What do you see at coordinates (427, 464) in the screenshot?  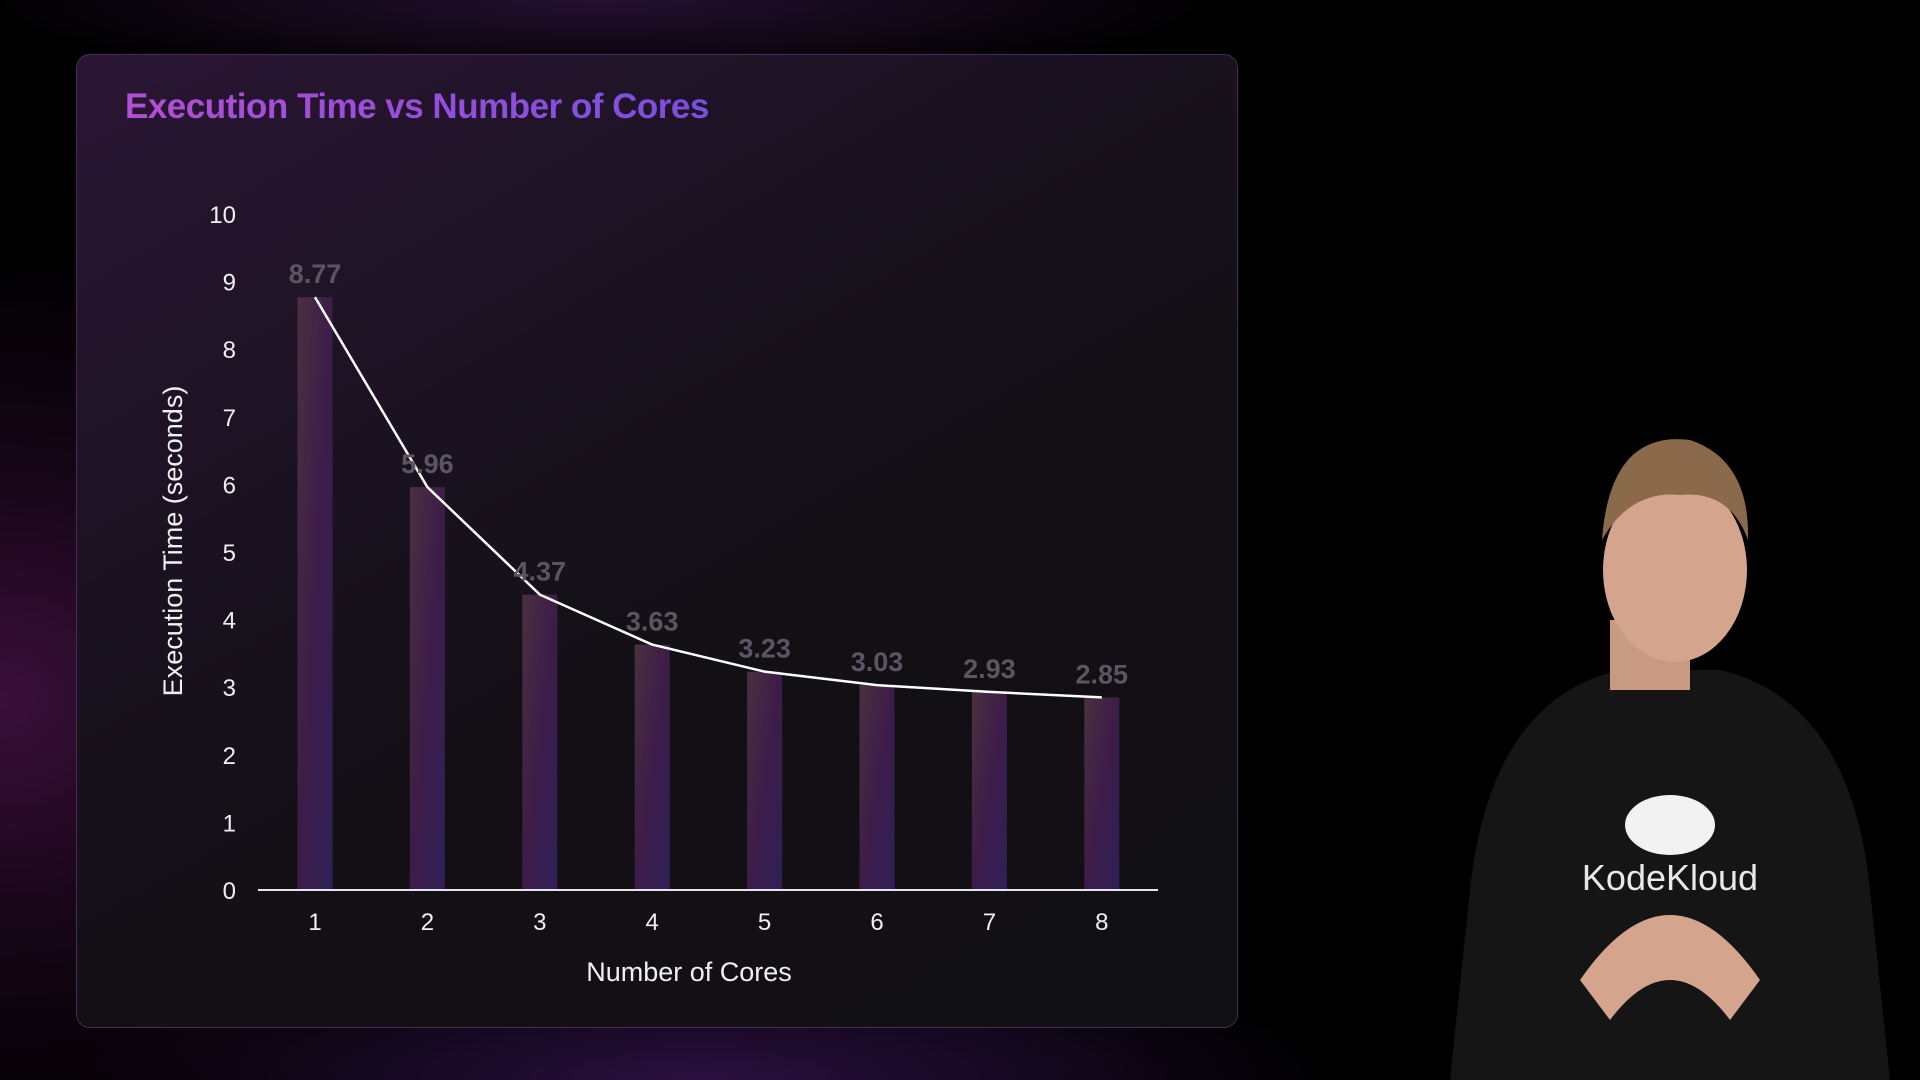 I see `data-label: 5.96` at bounding box center [427, 464].